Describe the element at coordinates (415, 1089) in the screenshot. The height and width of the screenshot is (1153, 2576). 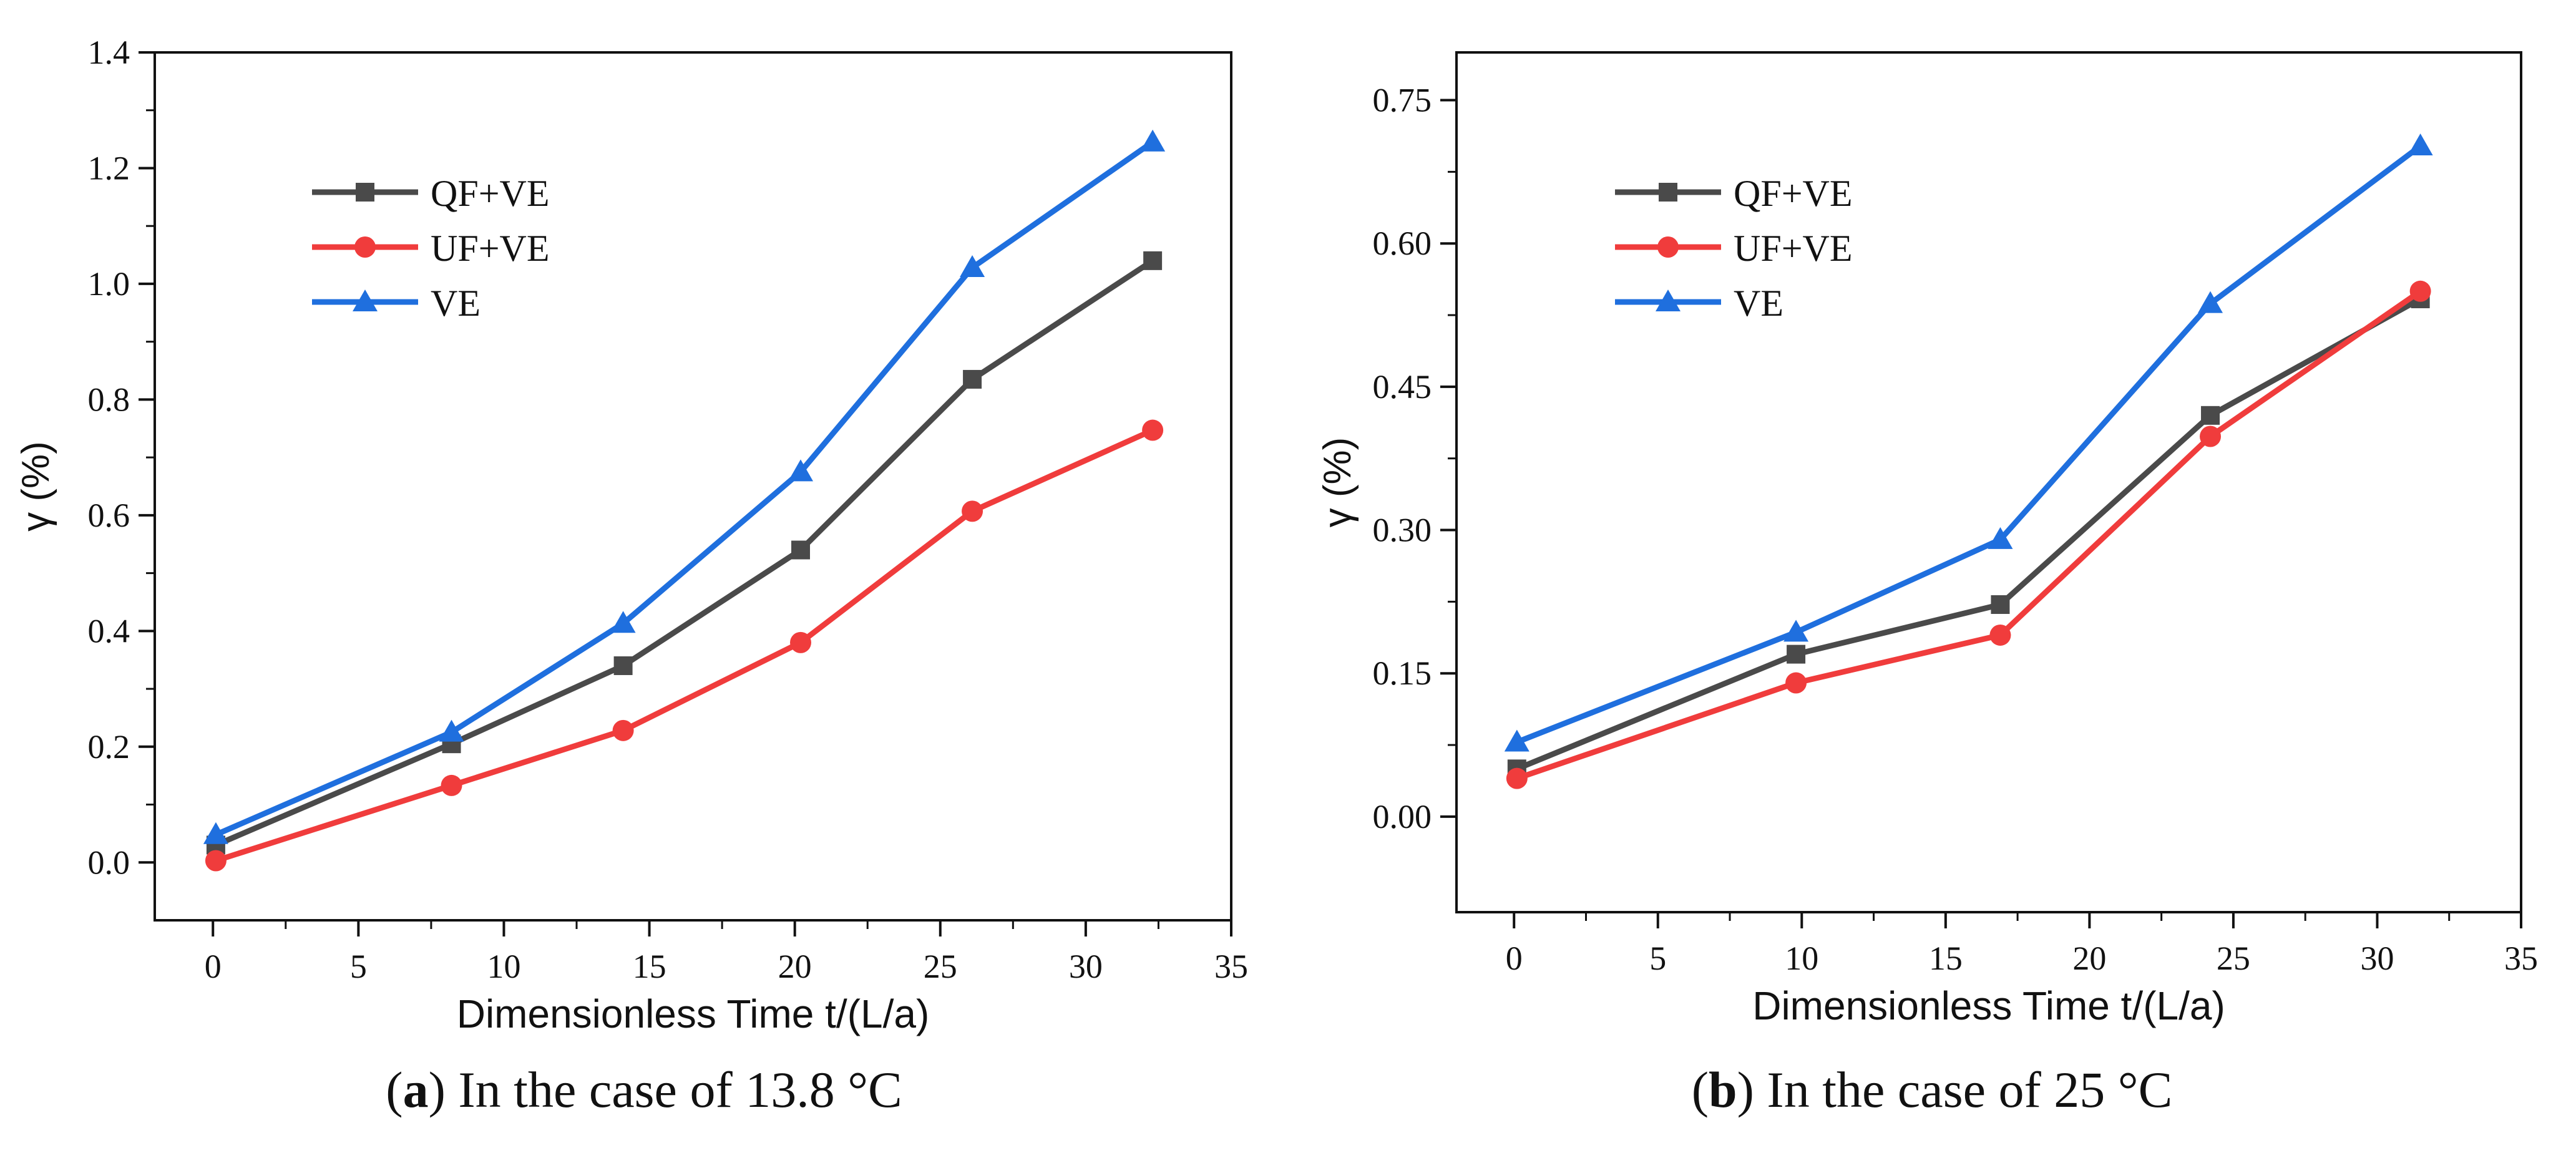
I see `caption-a-letter: a` at that location.